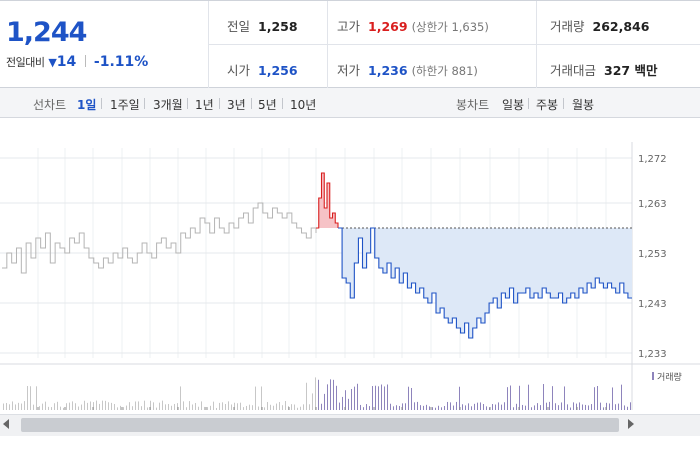  I want to click on tab-5y: 5년, so click(267, 105).